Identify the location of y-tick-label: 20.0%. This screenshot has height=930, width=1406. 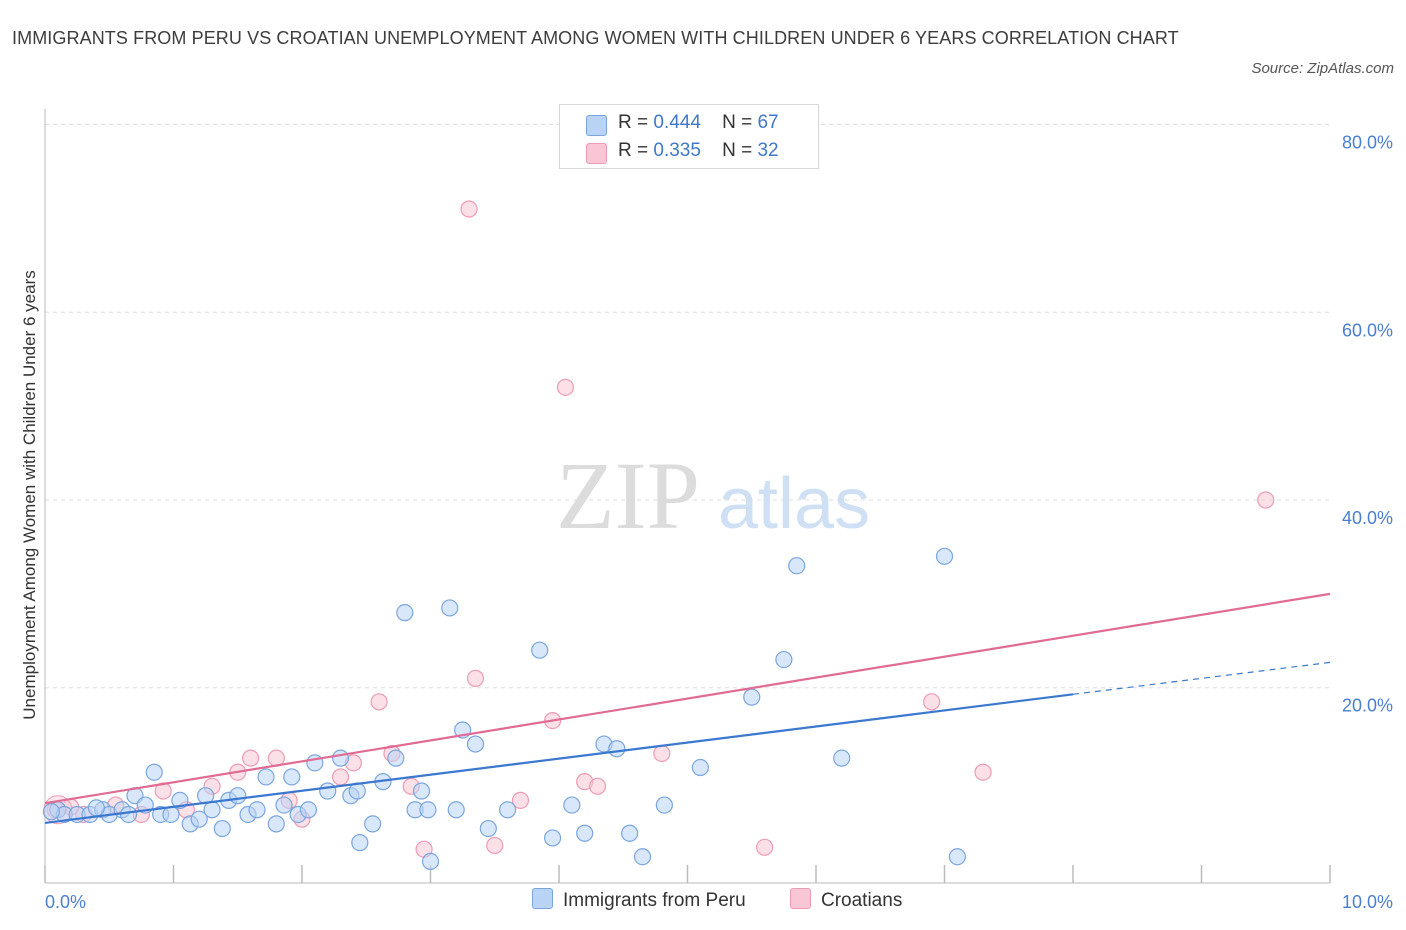
(1367, 706).